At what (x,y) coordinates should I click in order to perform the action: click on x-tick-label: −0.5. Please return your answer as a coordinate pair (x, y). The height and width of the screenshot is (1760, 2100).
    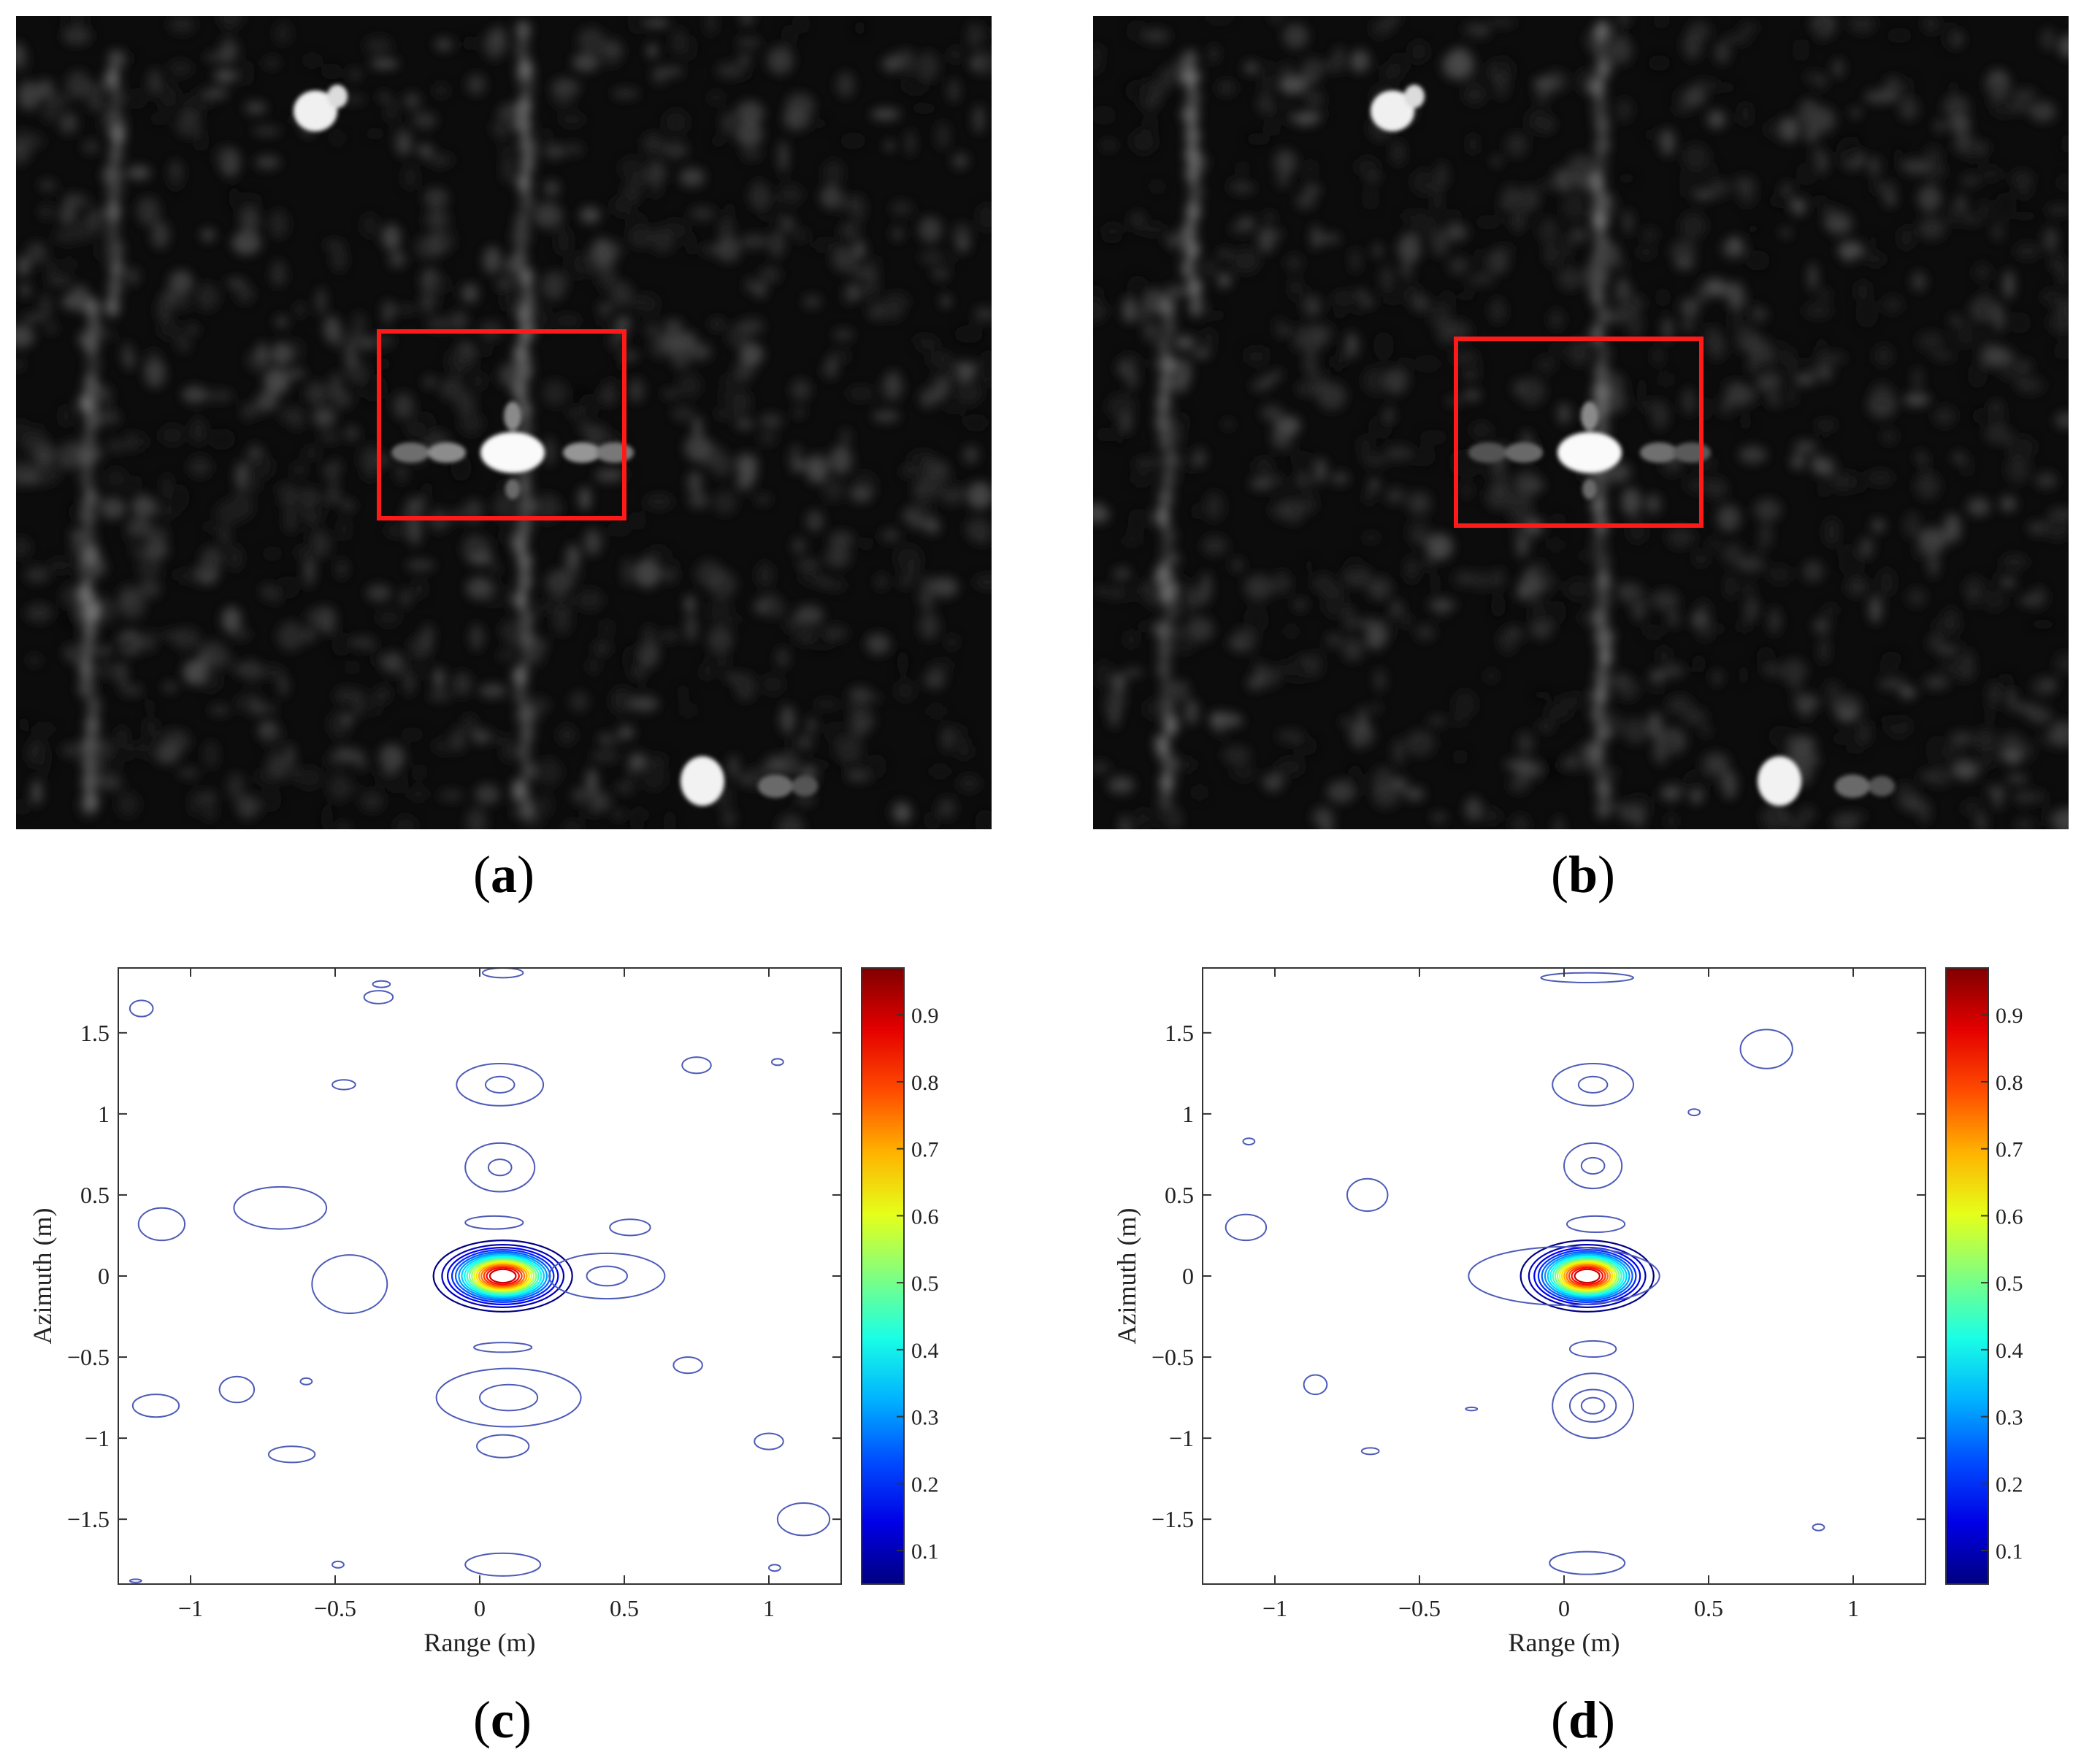
    Looking at the image, I should click on (335, 1608).